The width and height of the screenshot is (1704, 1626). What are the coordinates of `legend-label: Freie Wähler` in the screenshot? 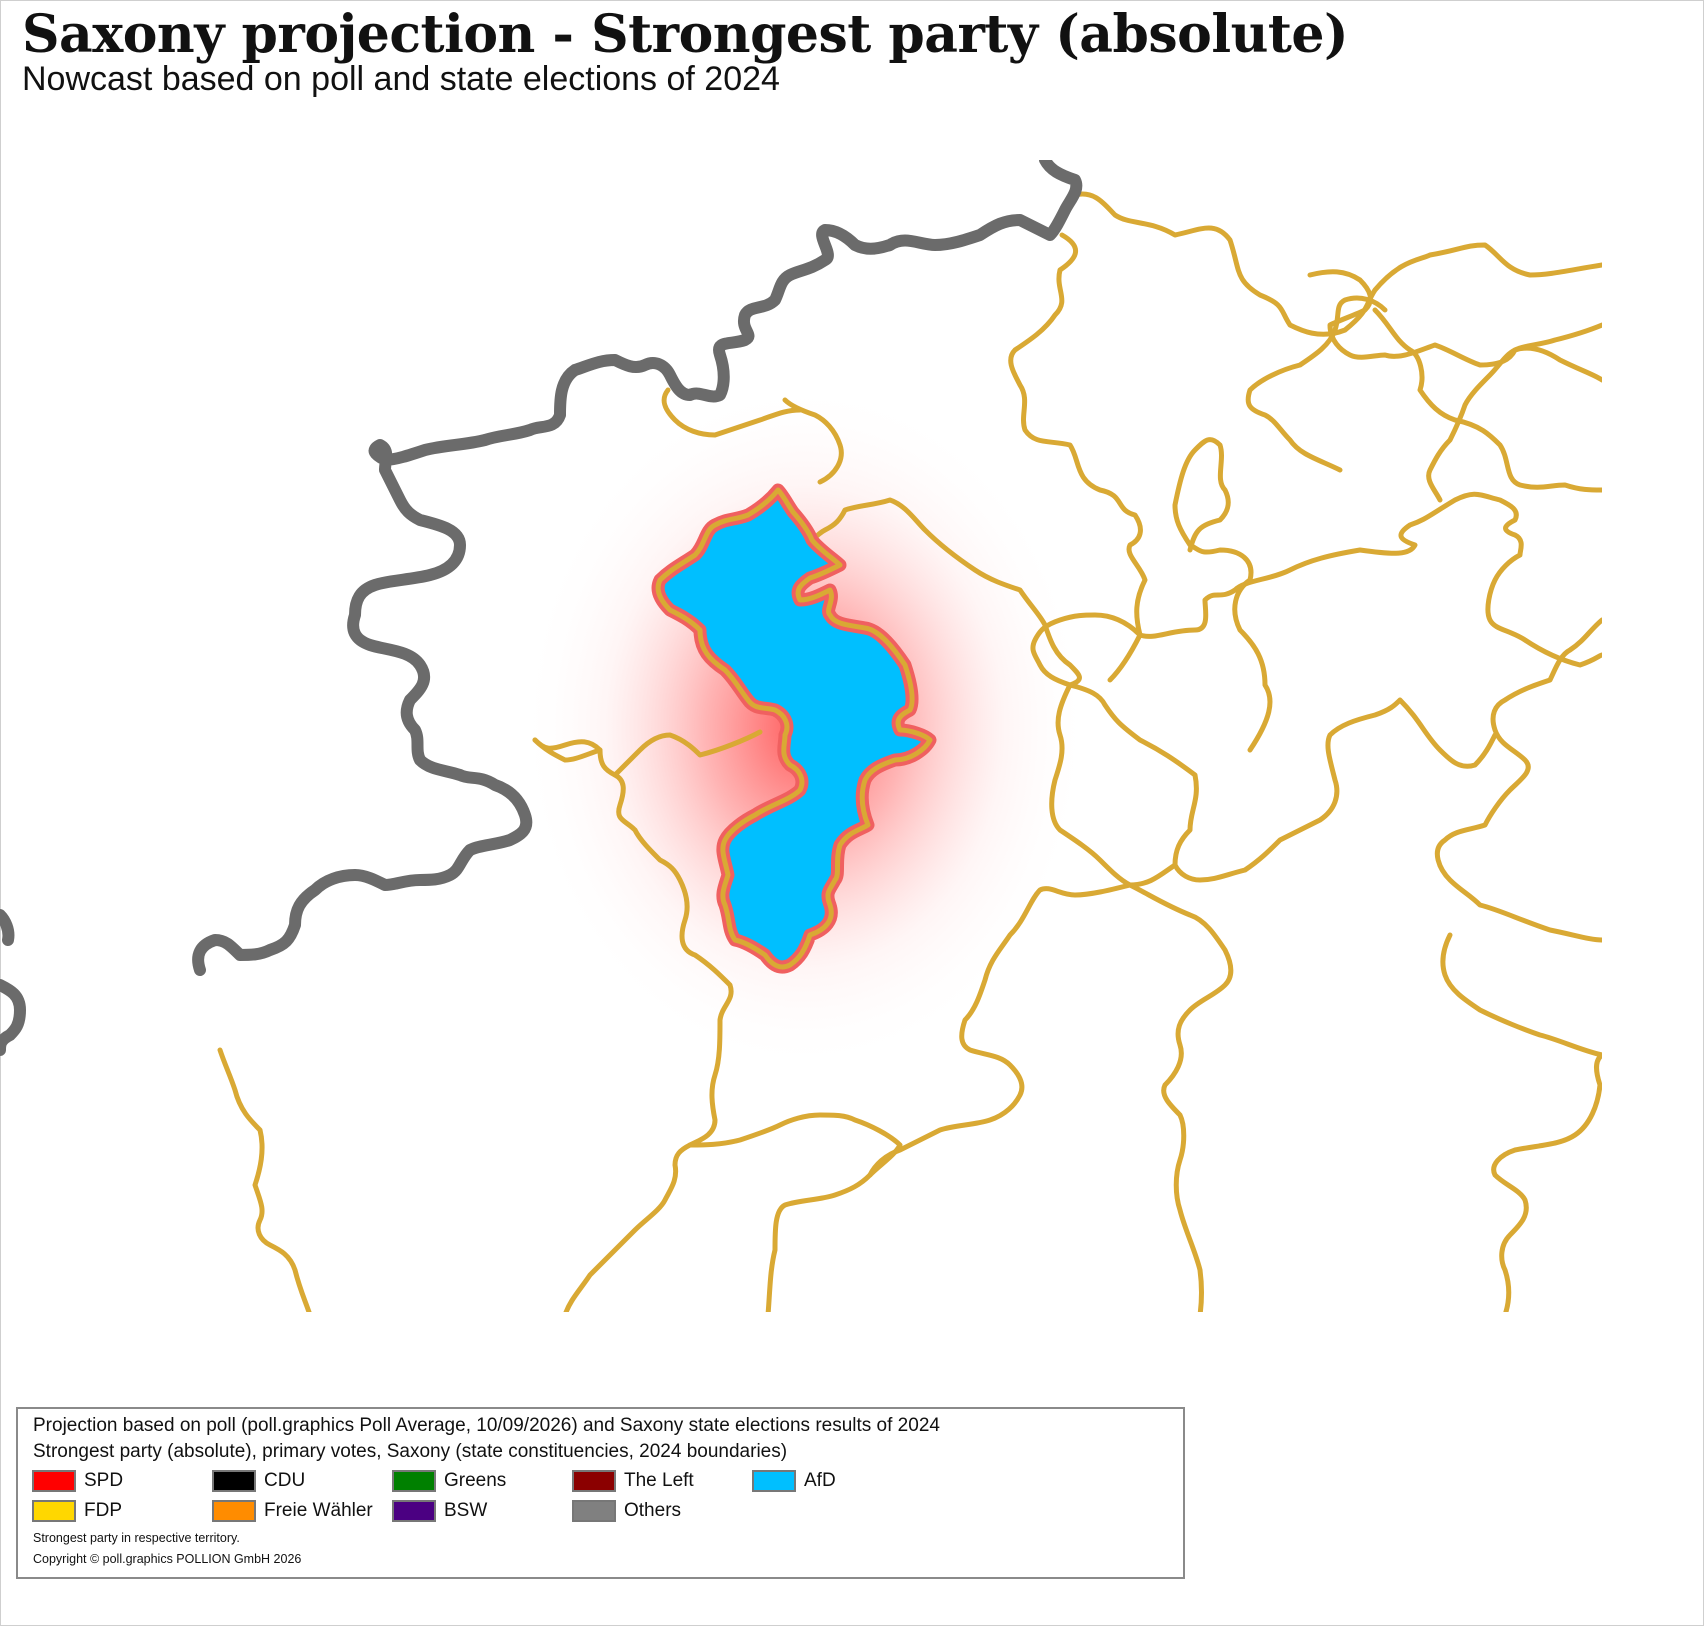 It's located at (318, 1510).